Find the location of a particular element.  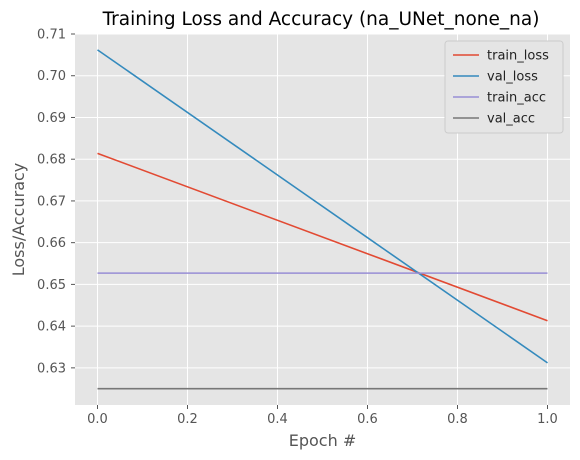

legend-label: train_loss is located at coordinates (518, 56).